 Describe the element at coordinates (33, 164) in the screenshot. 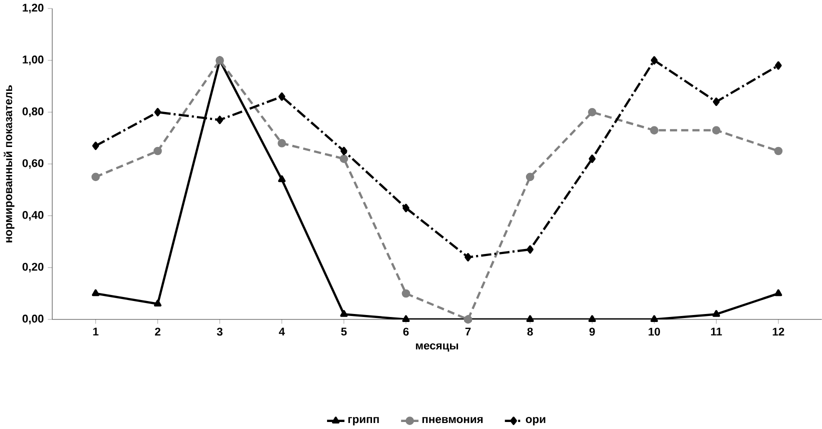

I see `y-tick-label: 0,60` at that location.